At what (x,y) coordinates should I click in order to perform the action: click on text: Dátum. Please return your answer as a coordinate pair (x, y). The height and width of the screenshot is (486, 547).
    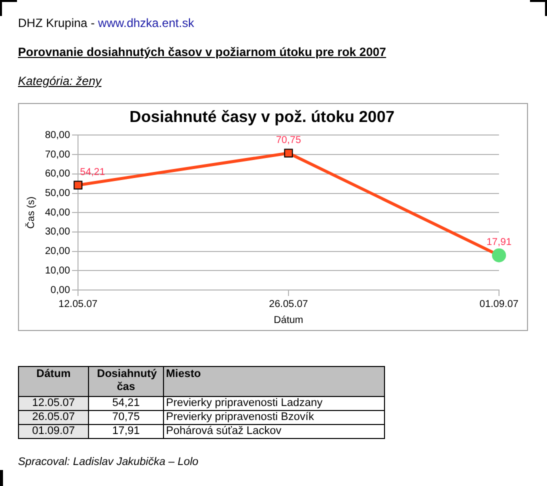
    Looking at the image, I should click on (53, 381).